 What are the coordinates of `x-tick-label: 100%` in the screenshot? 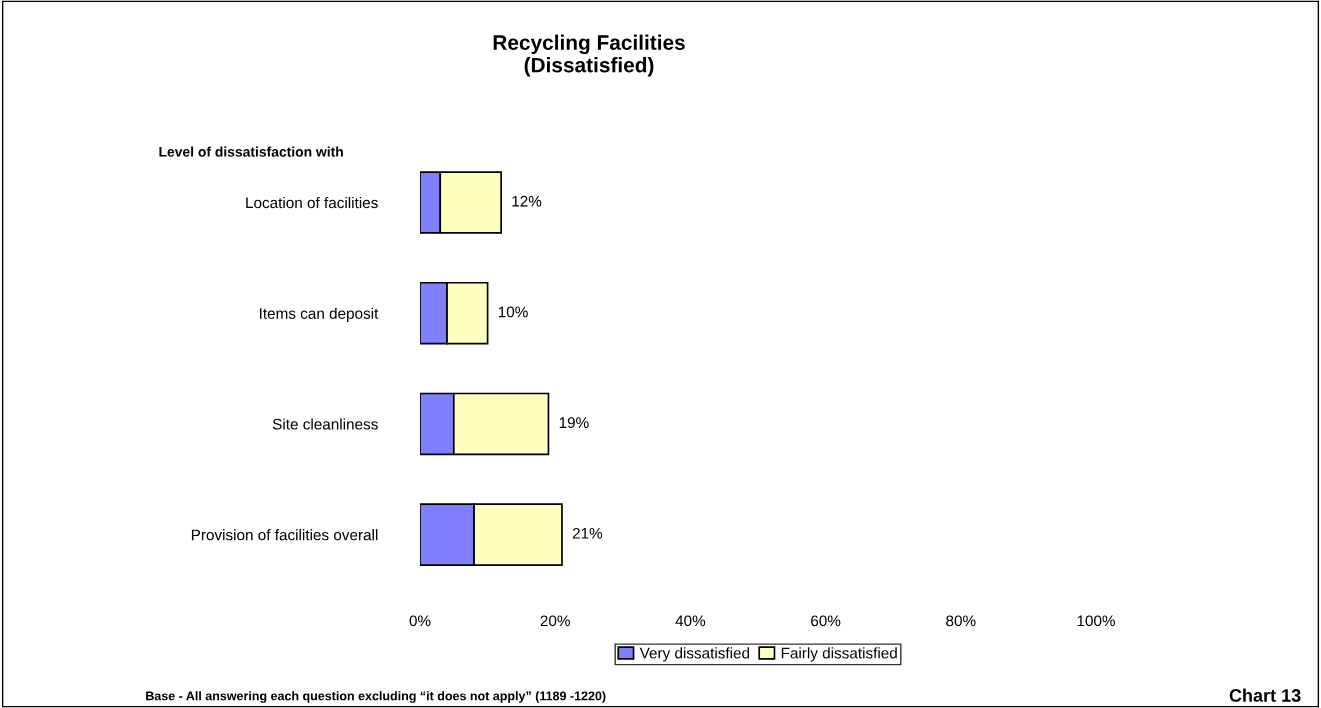 It's located at (1096, 621).